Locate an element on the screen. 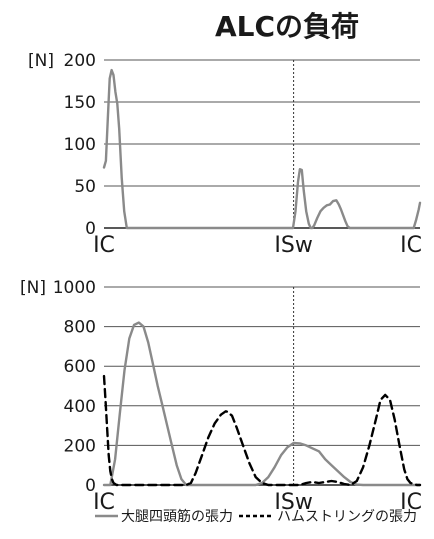 This screenshot has width=434, height=539. legend-label: 大腿四頭筋の張力 is located at coordinates (177, 516).